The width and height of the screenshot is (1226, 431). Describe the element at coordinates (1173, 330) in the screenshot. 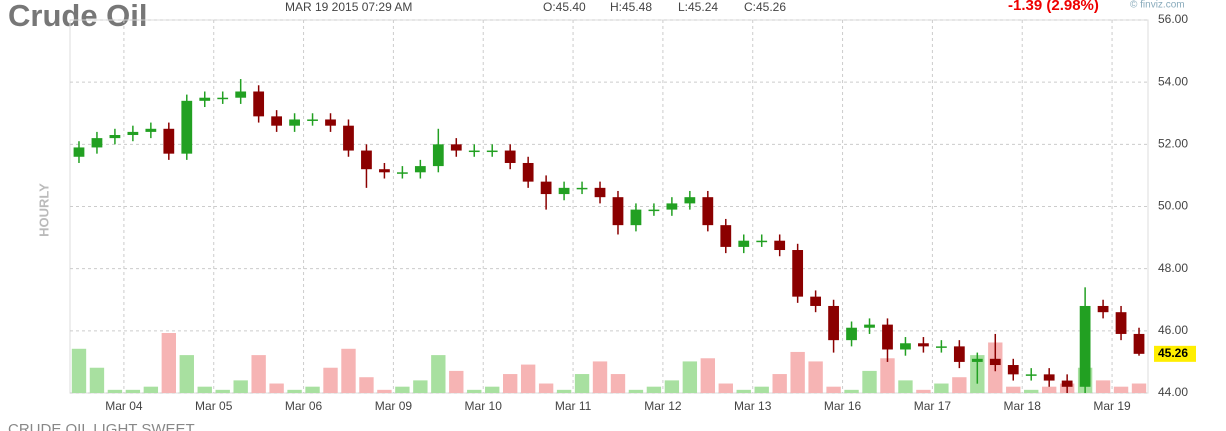

I see `y-tick-label: 46.00` at that location.